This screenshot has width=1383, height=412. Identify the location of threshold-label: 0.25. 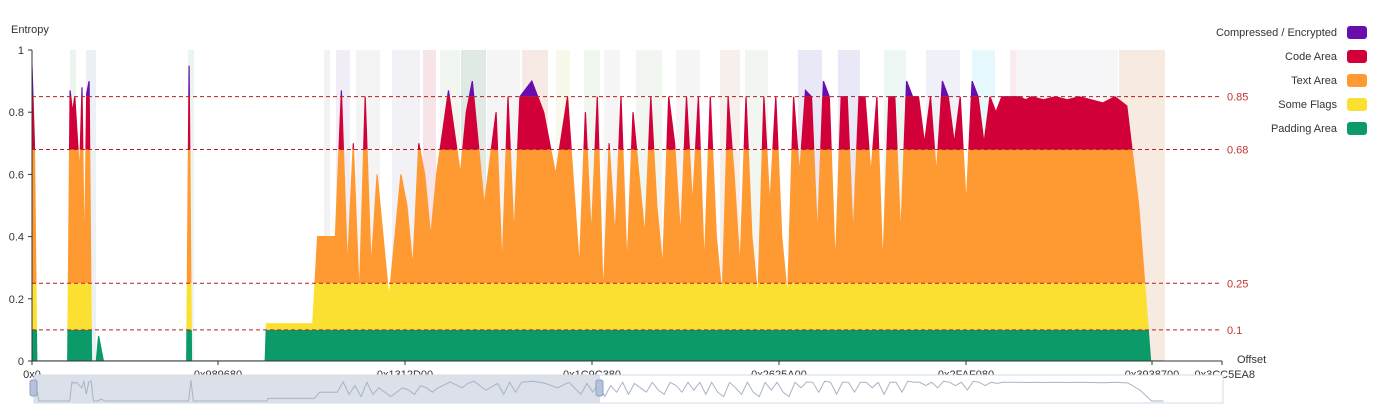
(1237, 284).